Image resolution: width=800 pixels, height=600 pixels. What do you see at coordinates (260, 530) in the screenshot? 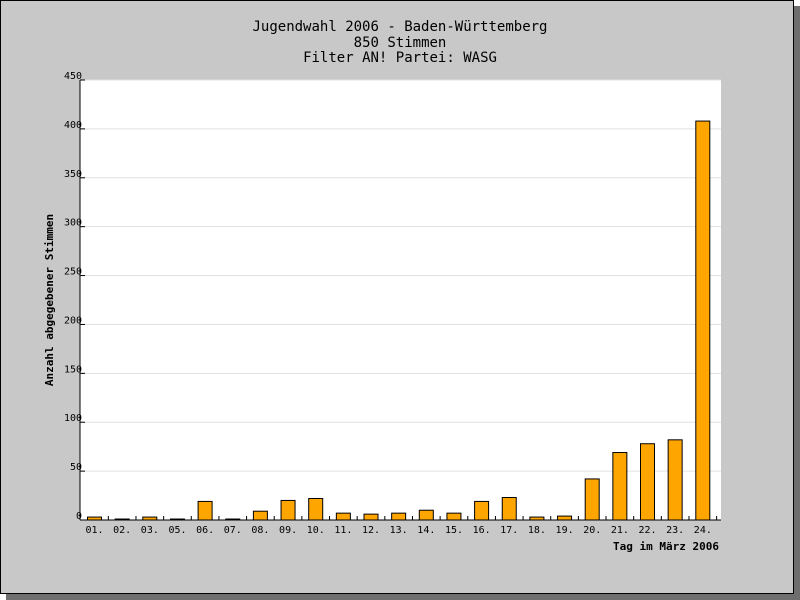
I see `x-tick-label: 08.` at bounding box center [260, 530].